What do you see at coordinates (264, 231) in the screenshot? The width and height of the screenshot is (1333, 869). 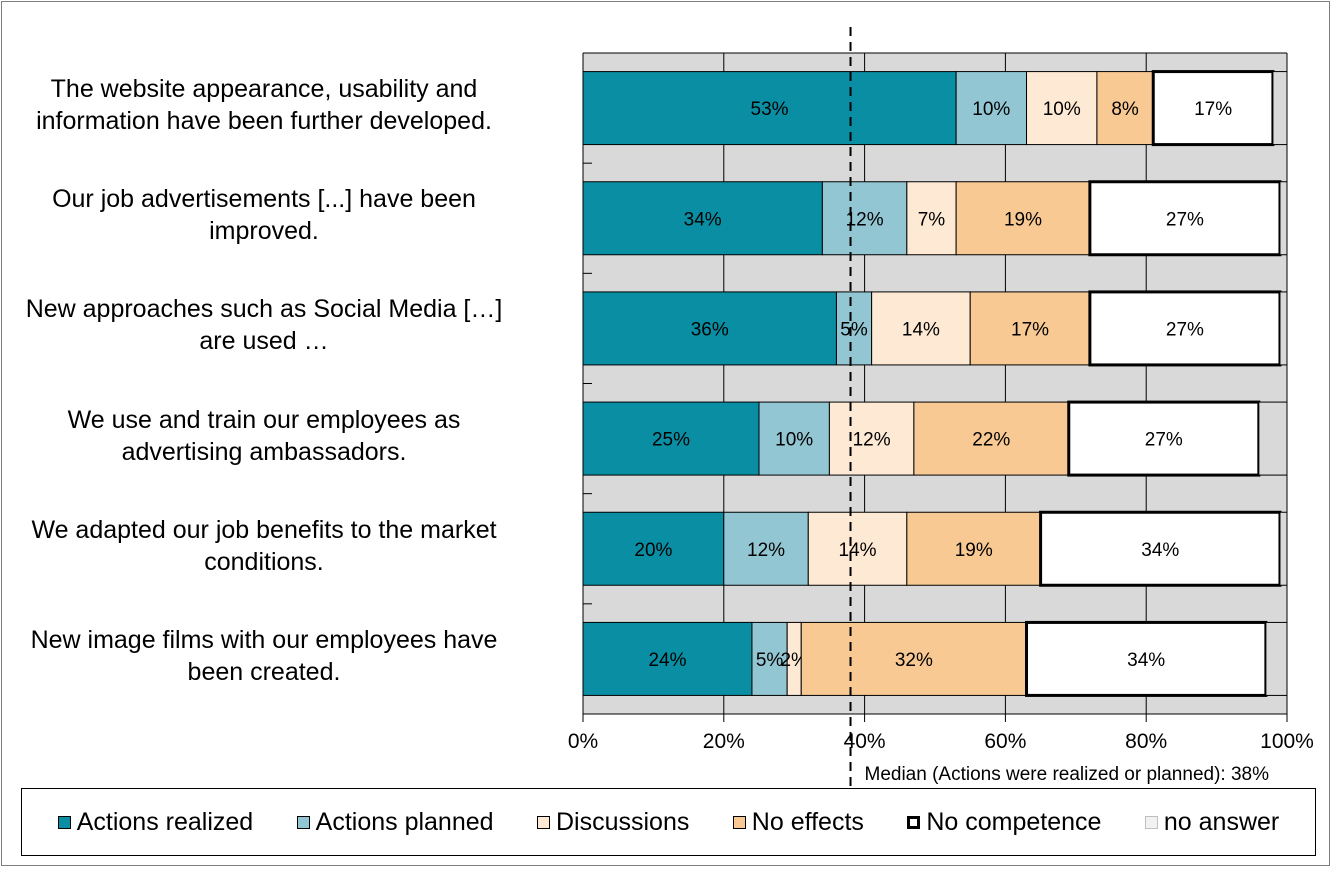 I see `category-label-line: improved.` at bounding box center [264, 231].